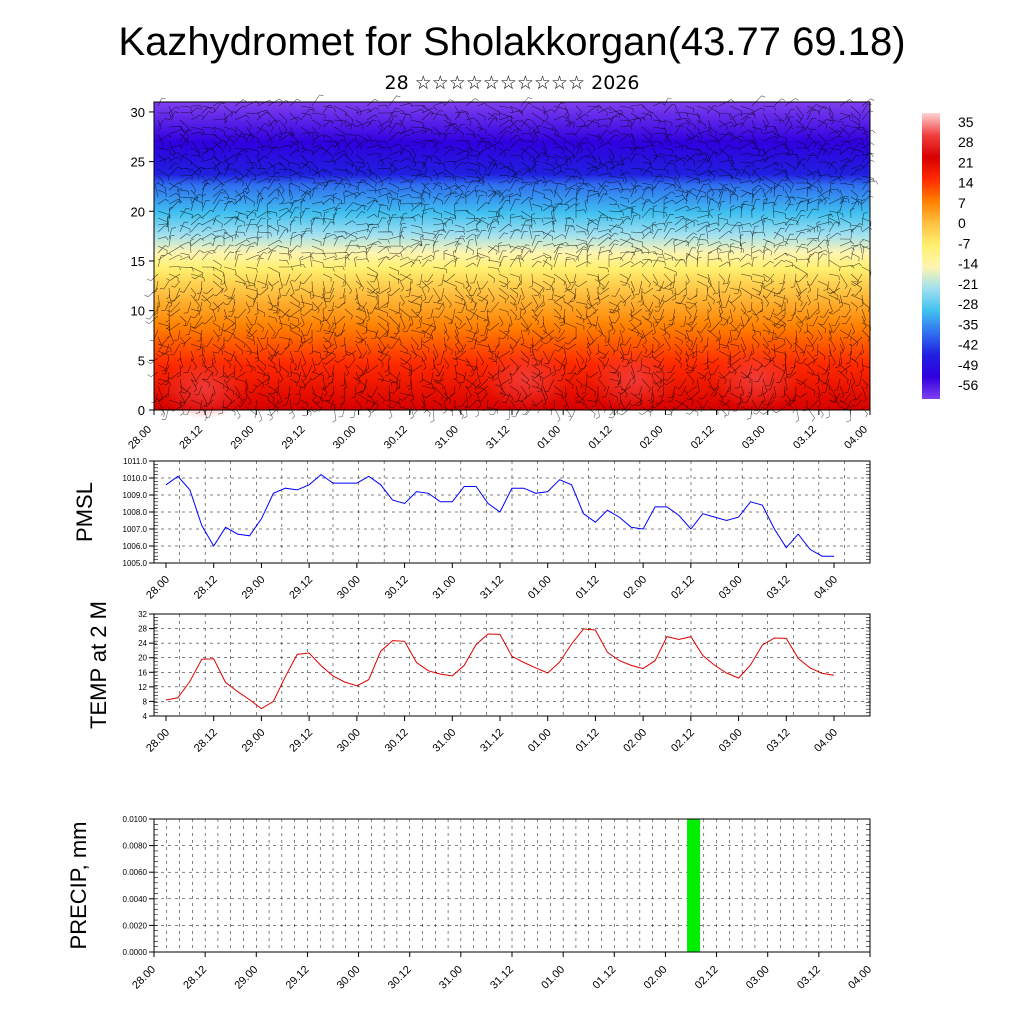 This screenshot has width=1024, height=1024. Describe the element at coordinates (635, 588) in the screenshot. I see `pmsl-x-tick-label: 02.00` at that location.